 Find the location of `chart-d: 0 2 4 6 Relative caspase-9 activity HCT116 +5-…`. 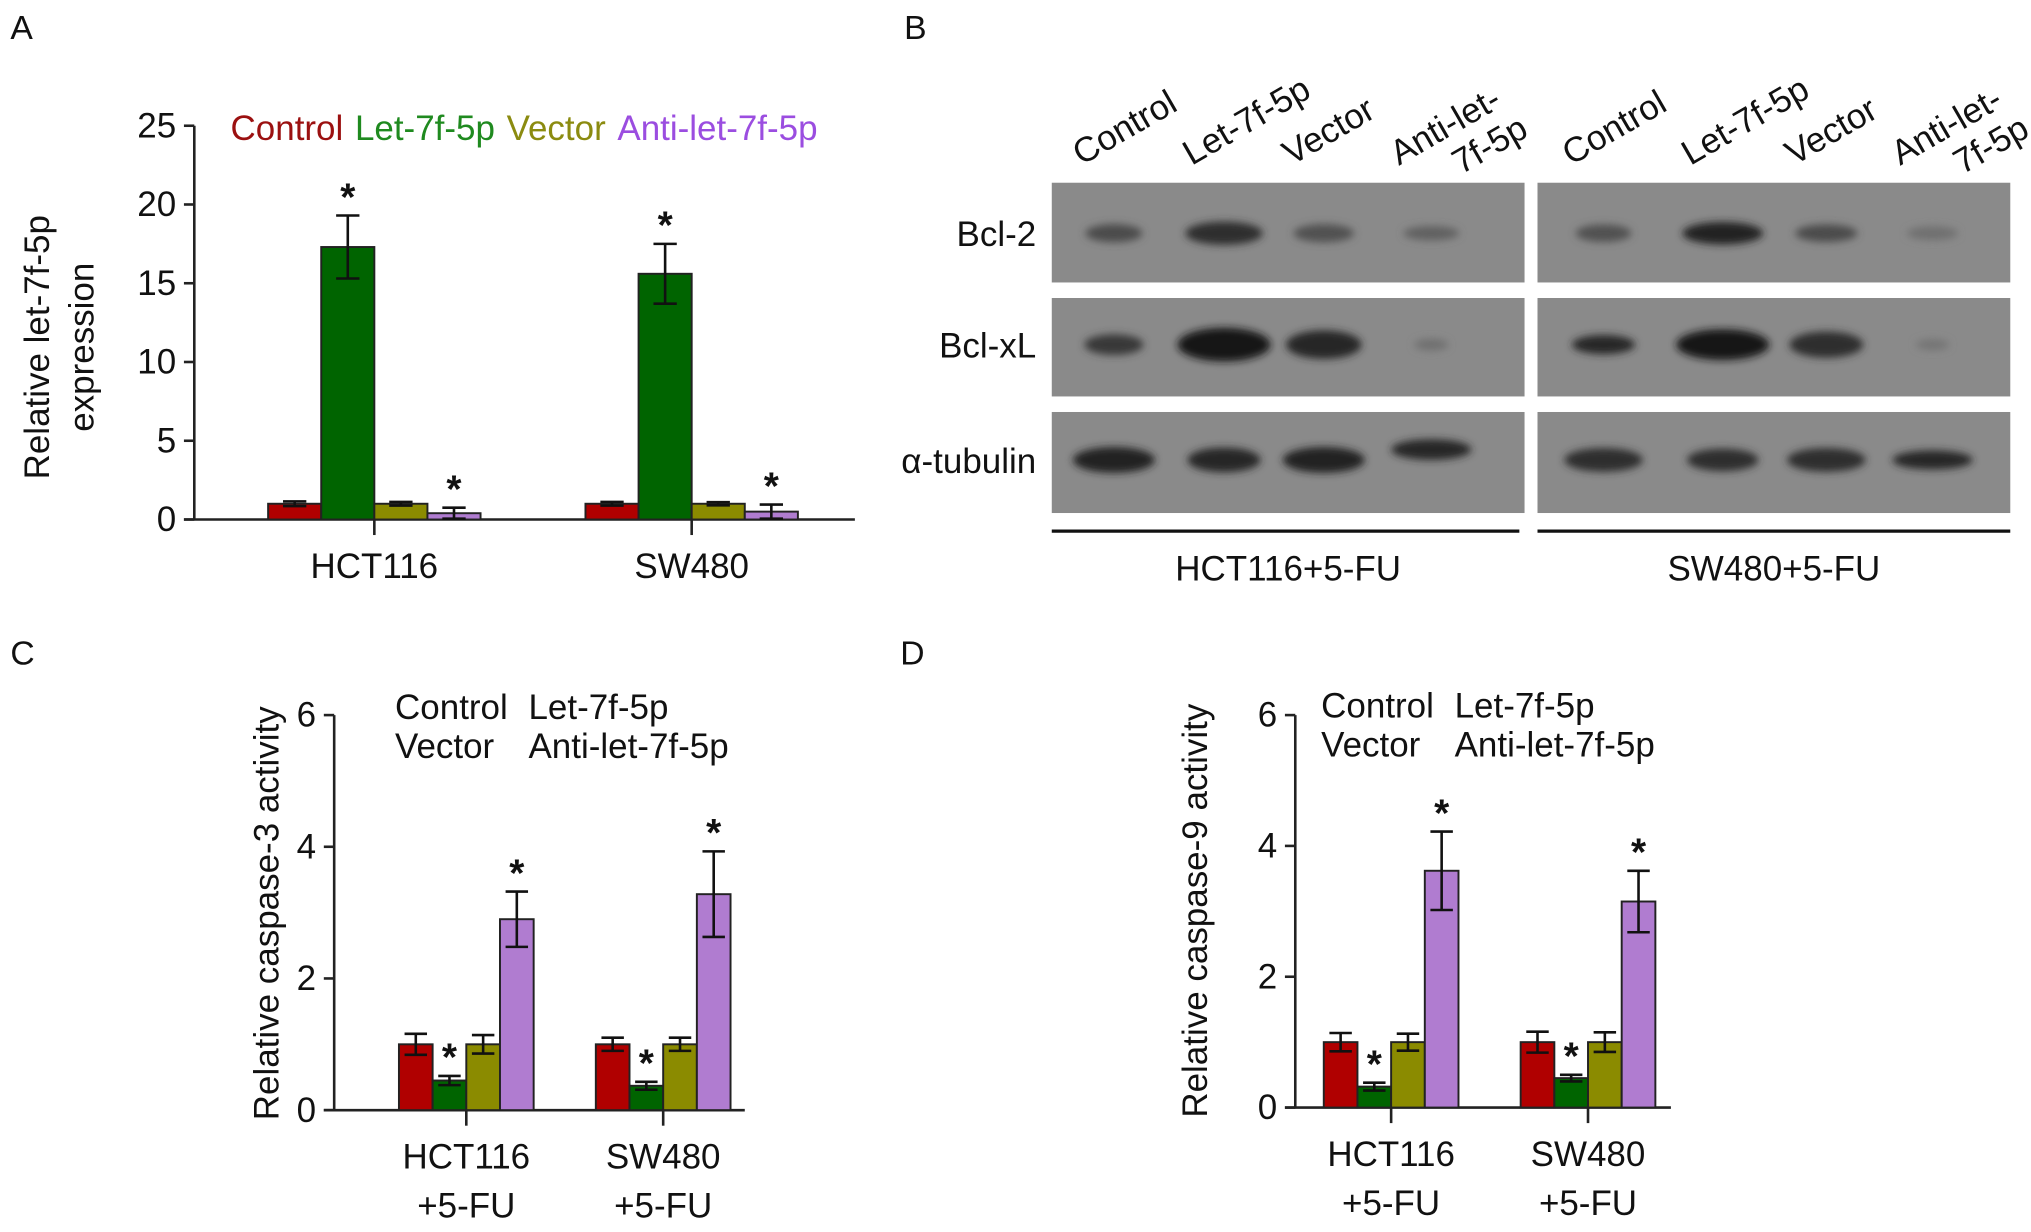

chart-d: 0 2 4 6 Relative caspase-9 activity HCT116 +5-… is located at coordinates (1423, 955).